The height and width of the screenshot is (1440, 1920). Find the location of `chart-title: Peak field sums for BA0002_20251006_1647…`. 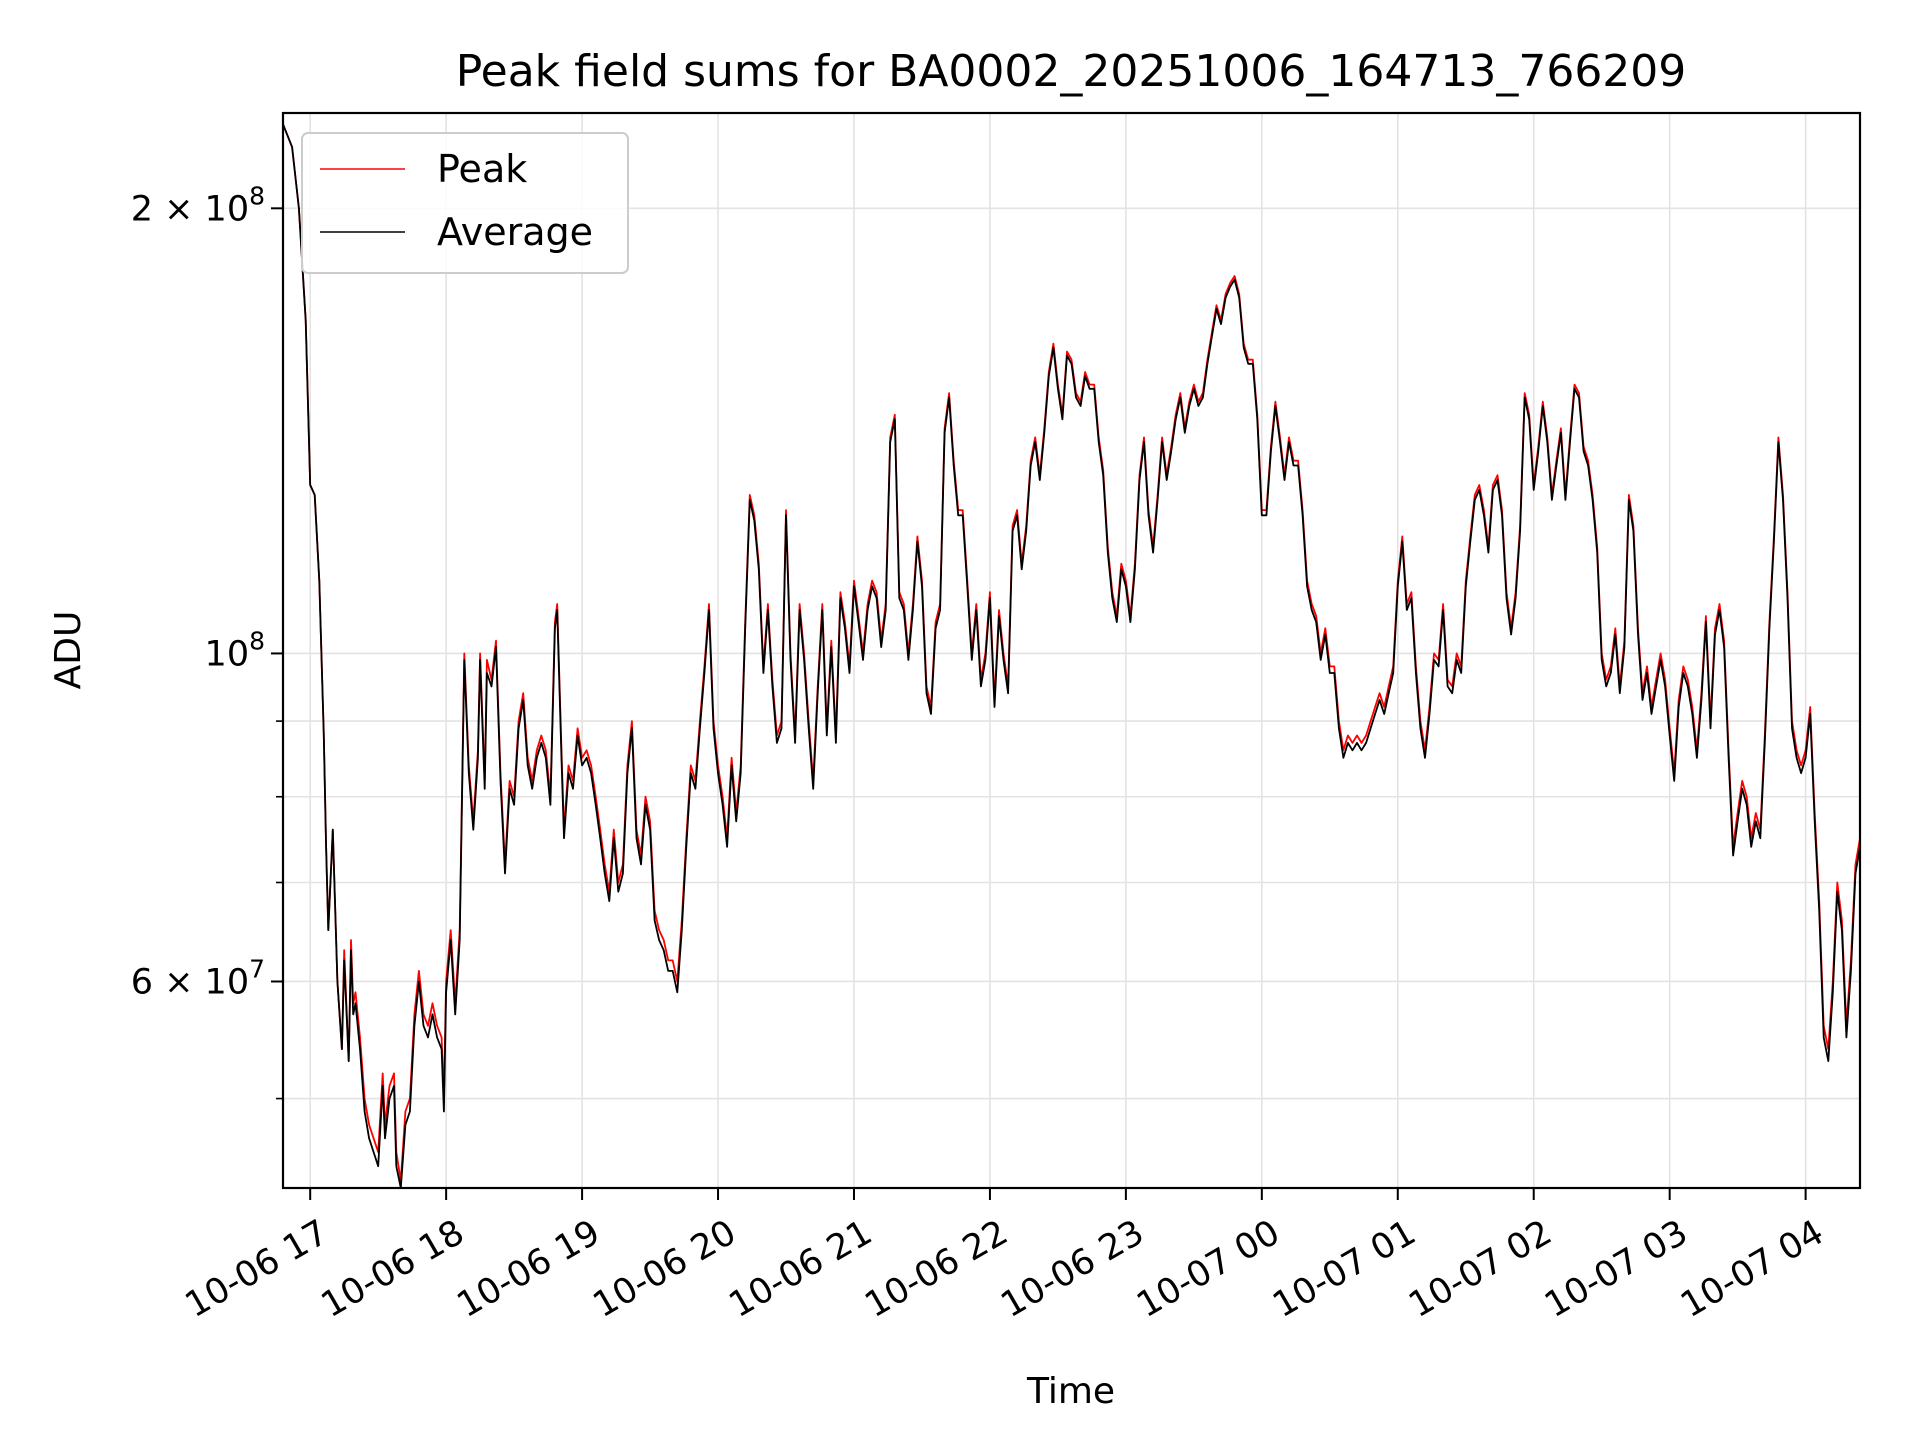

chart-title: Peak field sums for BA0002_20251006_1647… is located at coordinates (1071, 71).